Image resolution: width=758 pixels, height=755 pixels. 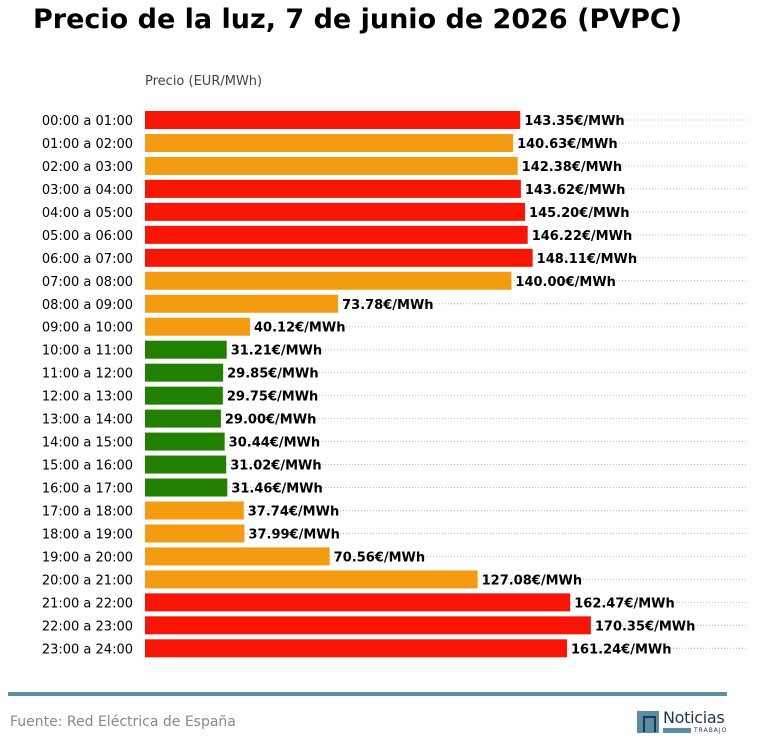 What do you see at coordinates (87, 282) in the screenshot?
I see `category-label: 07:00 a 08:00` at bounding box center [87, 282].